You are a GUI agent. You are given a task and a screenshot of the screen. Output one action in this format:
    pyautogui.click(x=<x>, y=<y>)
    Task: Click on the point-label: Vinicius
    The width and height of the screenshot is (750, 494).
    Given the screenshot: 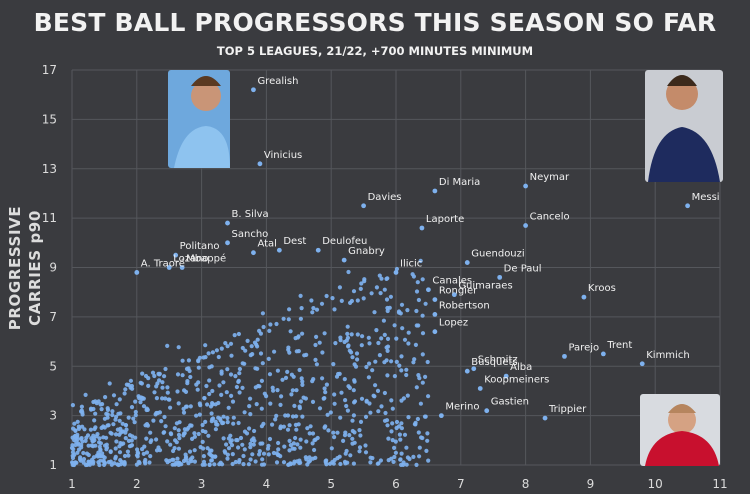 What is the action you would take?
    pyautogui.click(x=283, y=155)
    